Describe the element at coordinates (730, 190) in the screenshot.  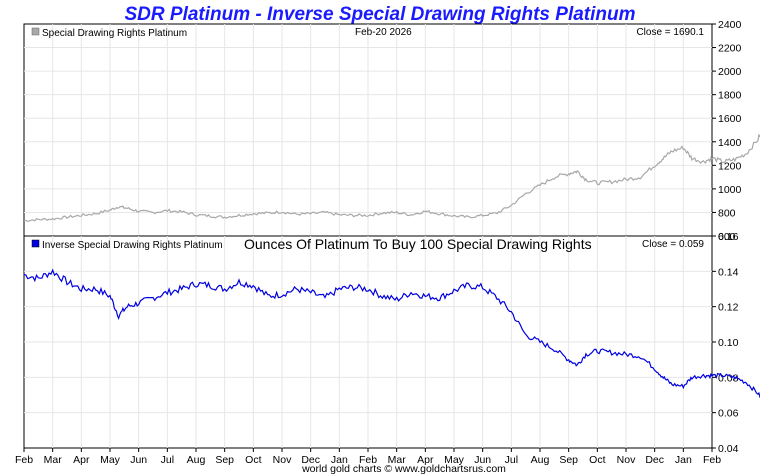
I see `y-tick-label: 1000` at that location.